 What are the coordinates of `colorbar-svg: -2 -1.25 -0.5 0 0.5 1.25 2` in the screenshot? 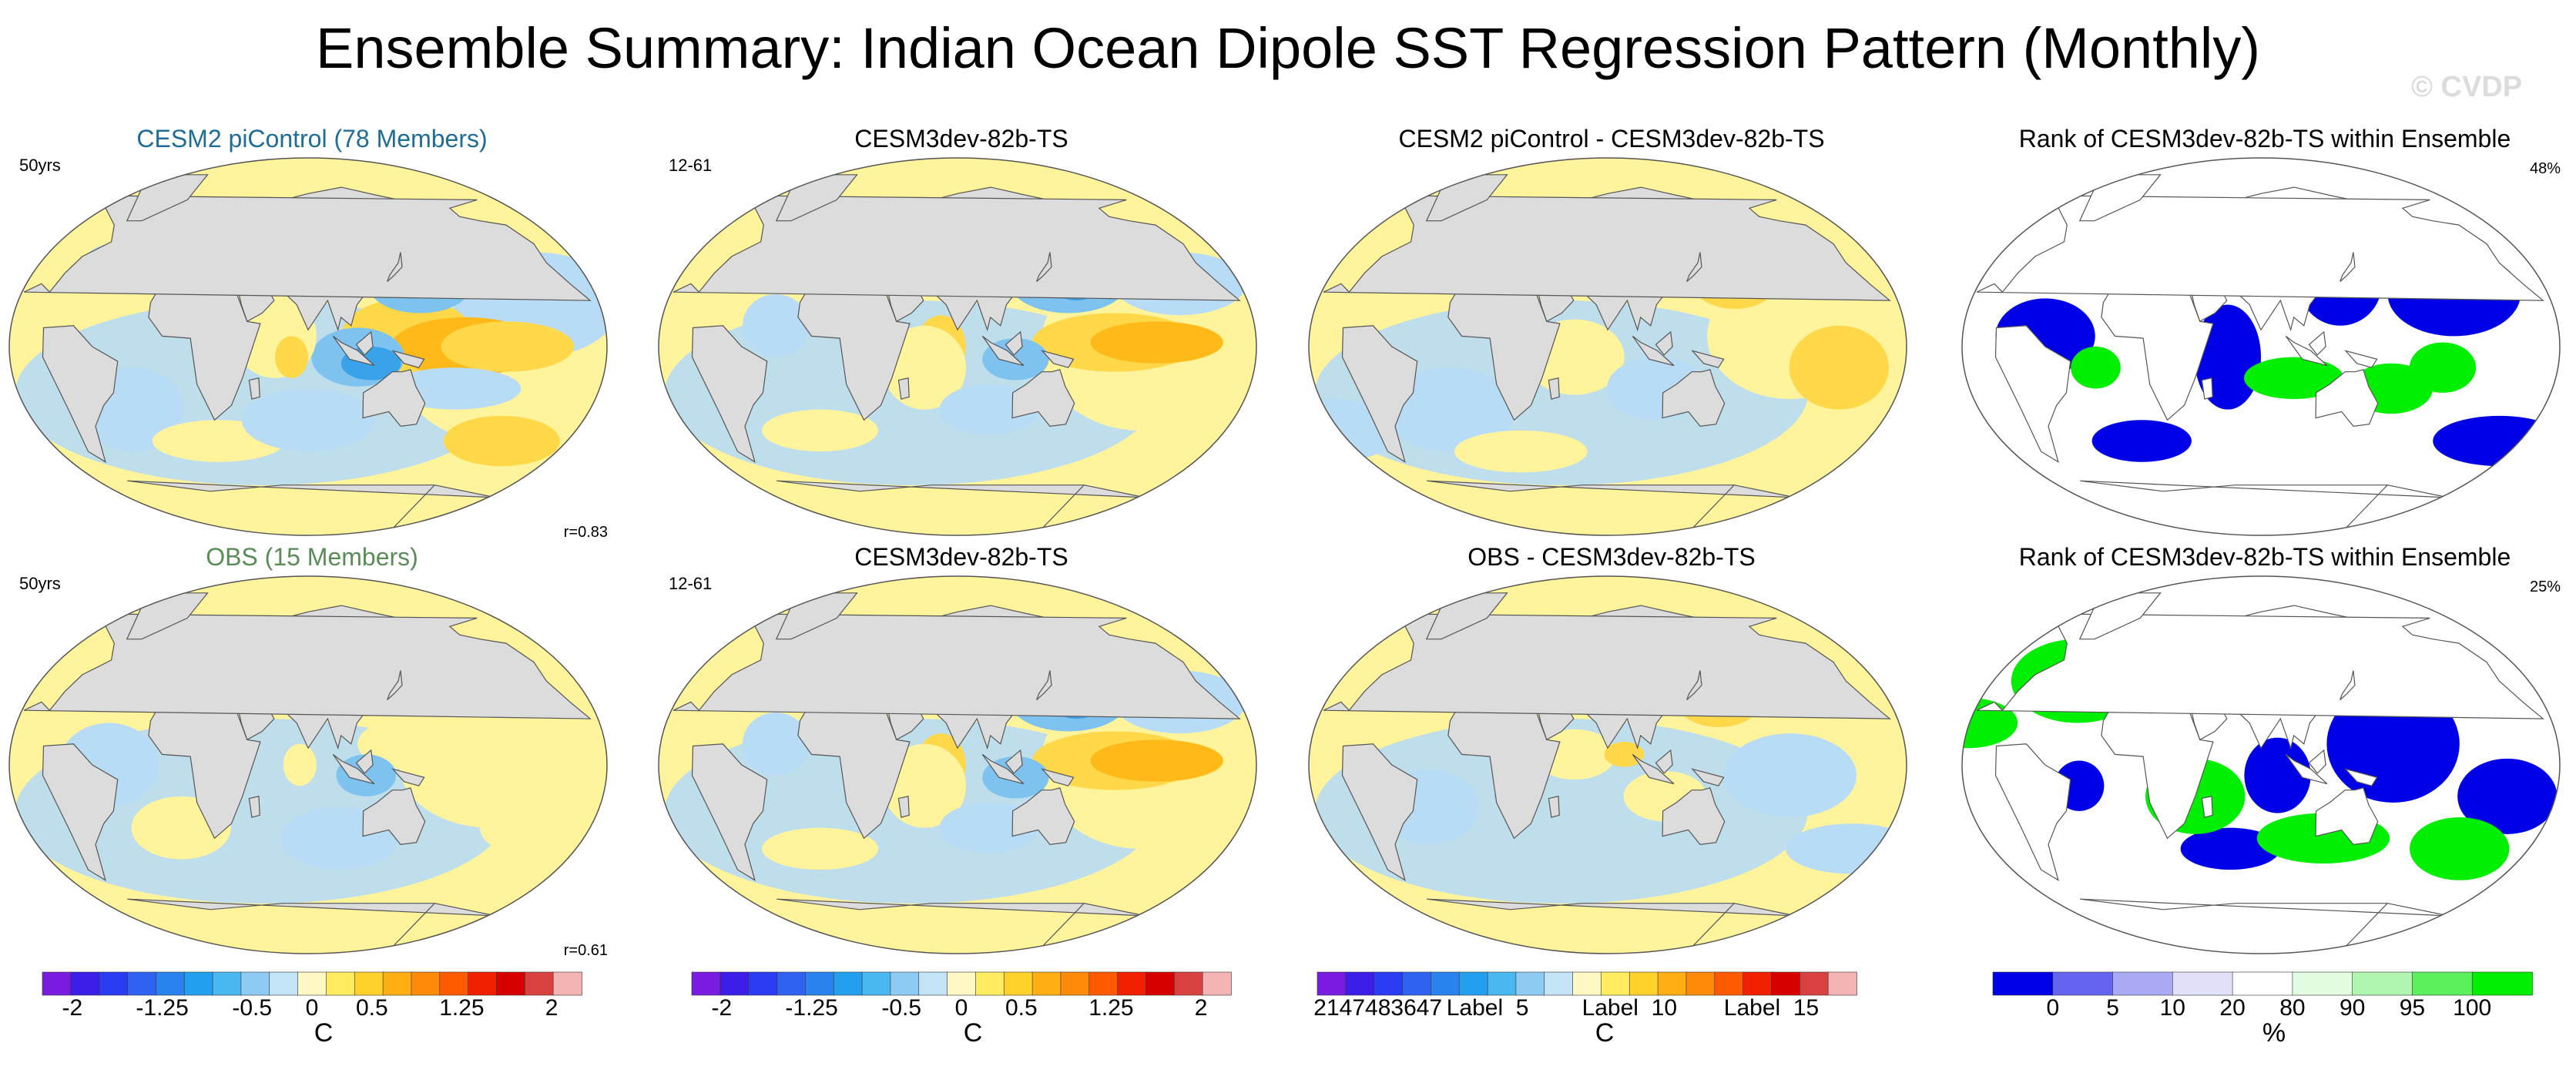 It's located at (961, 994).